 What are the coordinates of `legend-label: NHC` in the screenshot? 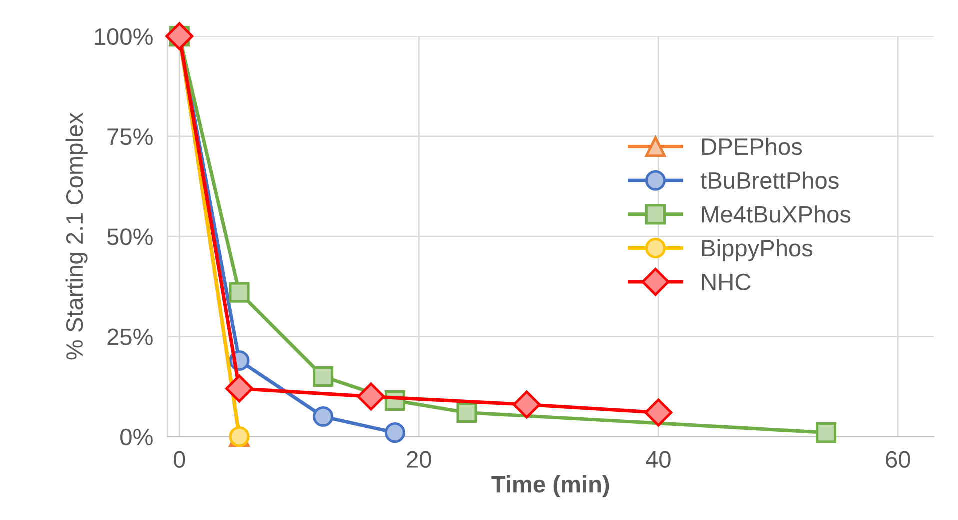 It's located at (726, 282).